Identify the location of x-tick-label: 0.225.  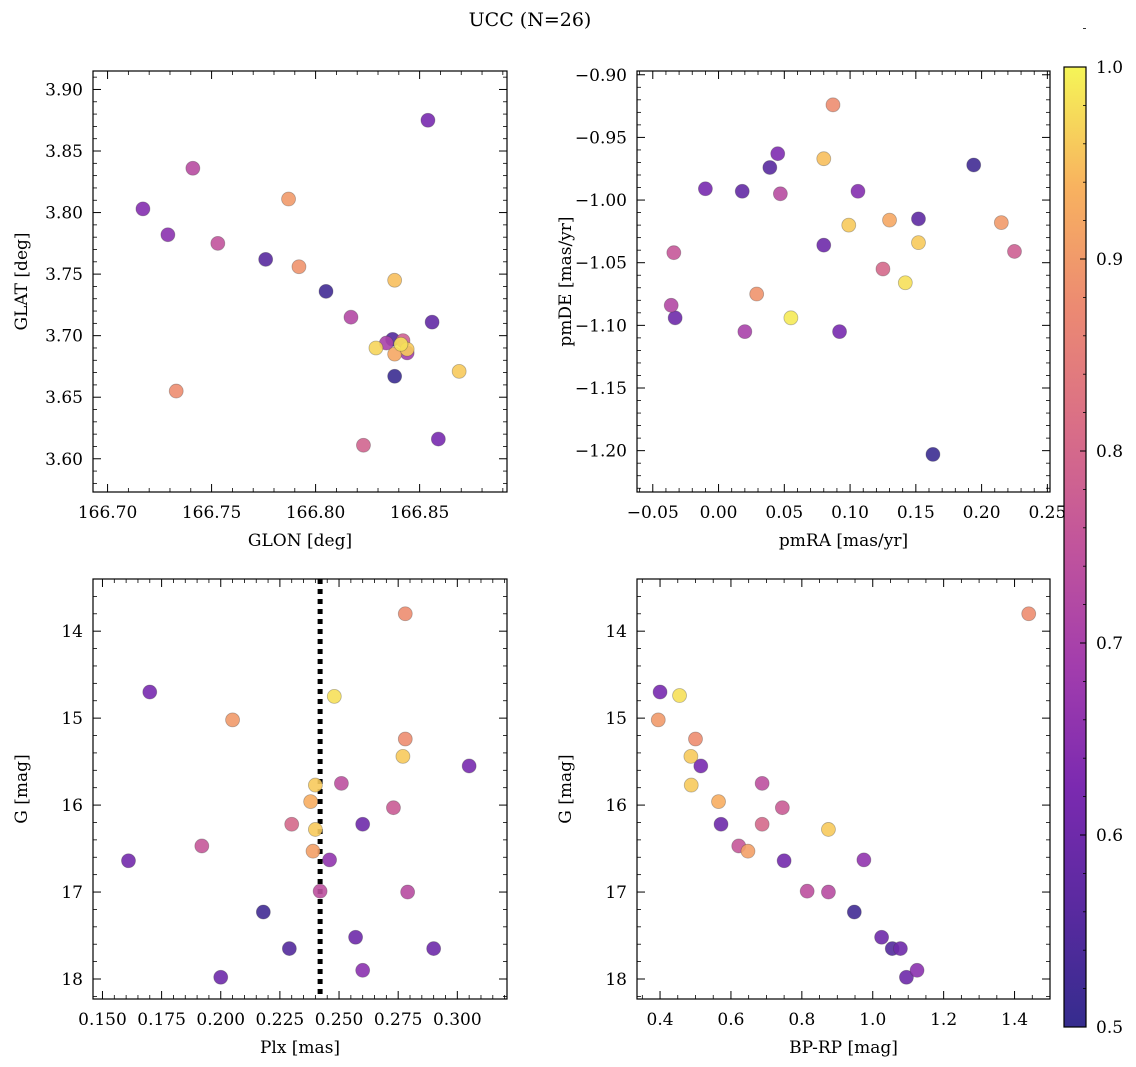
(280, 1020).